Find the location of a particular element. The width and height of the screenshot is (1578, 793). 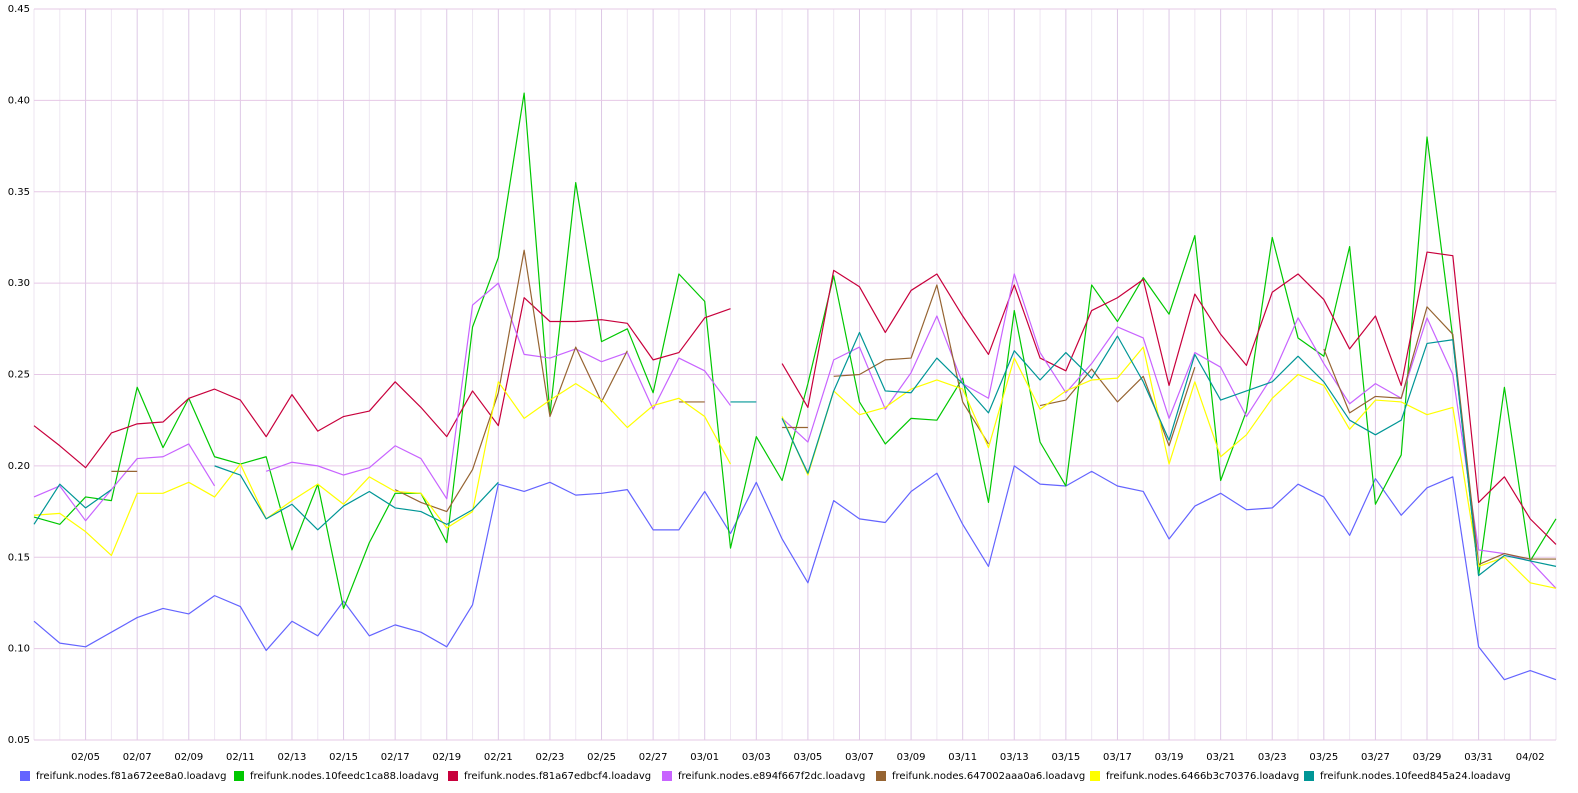

x-tick-label: 03/15 is located at coordinates (1065, 757).